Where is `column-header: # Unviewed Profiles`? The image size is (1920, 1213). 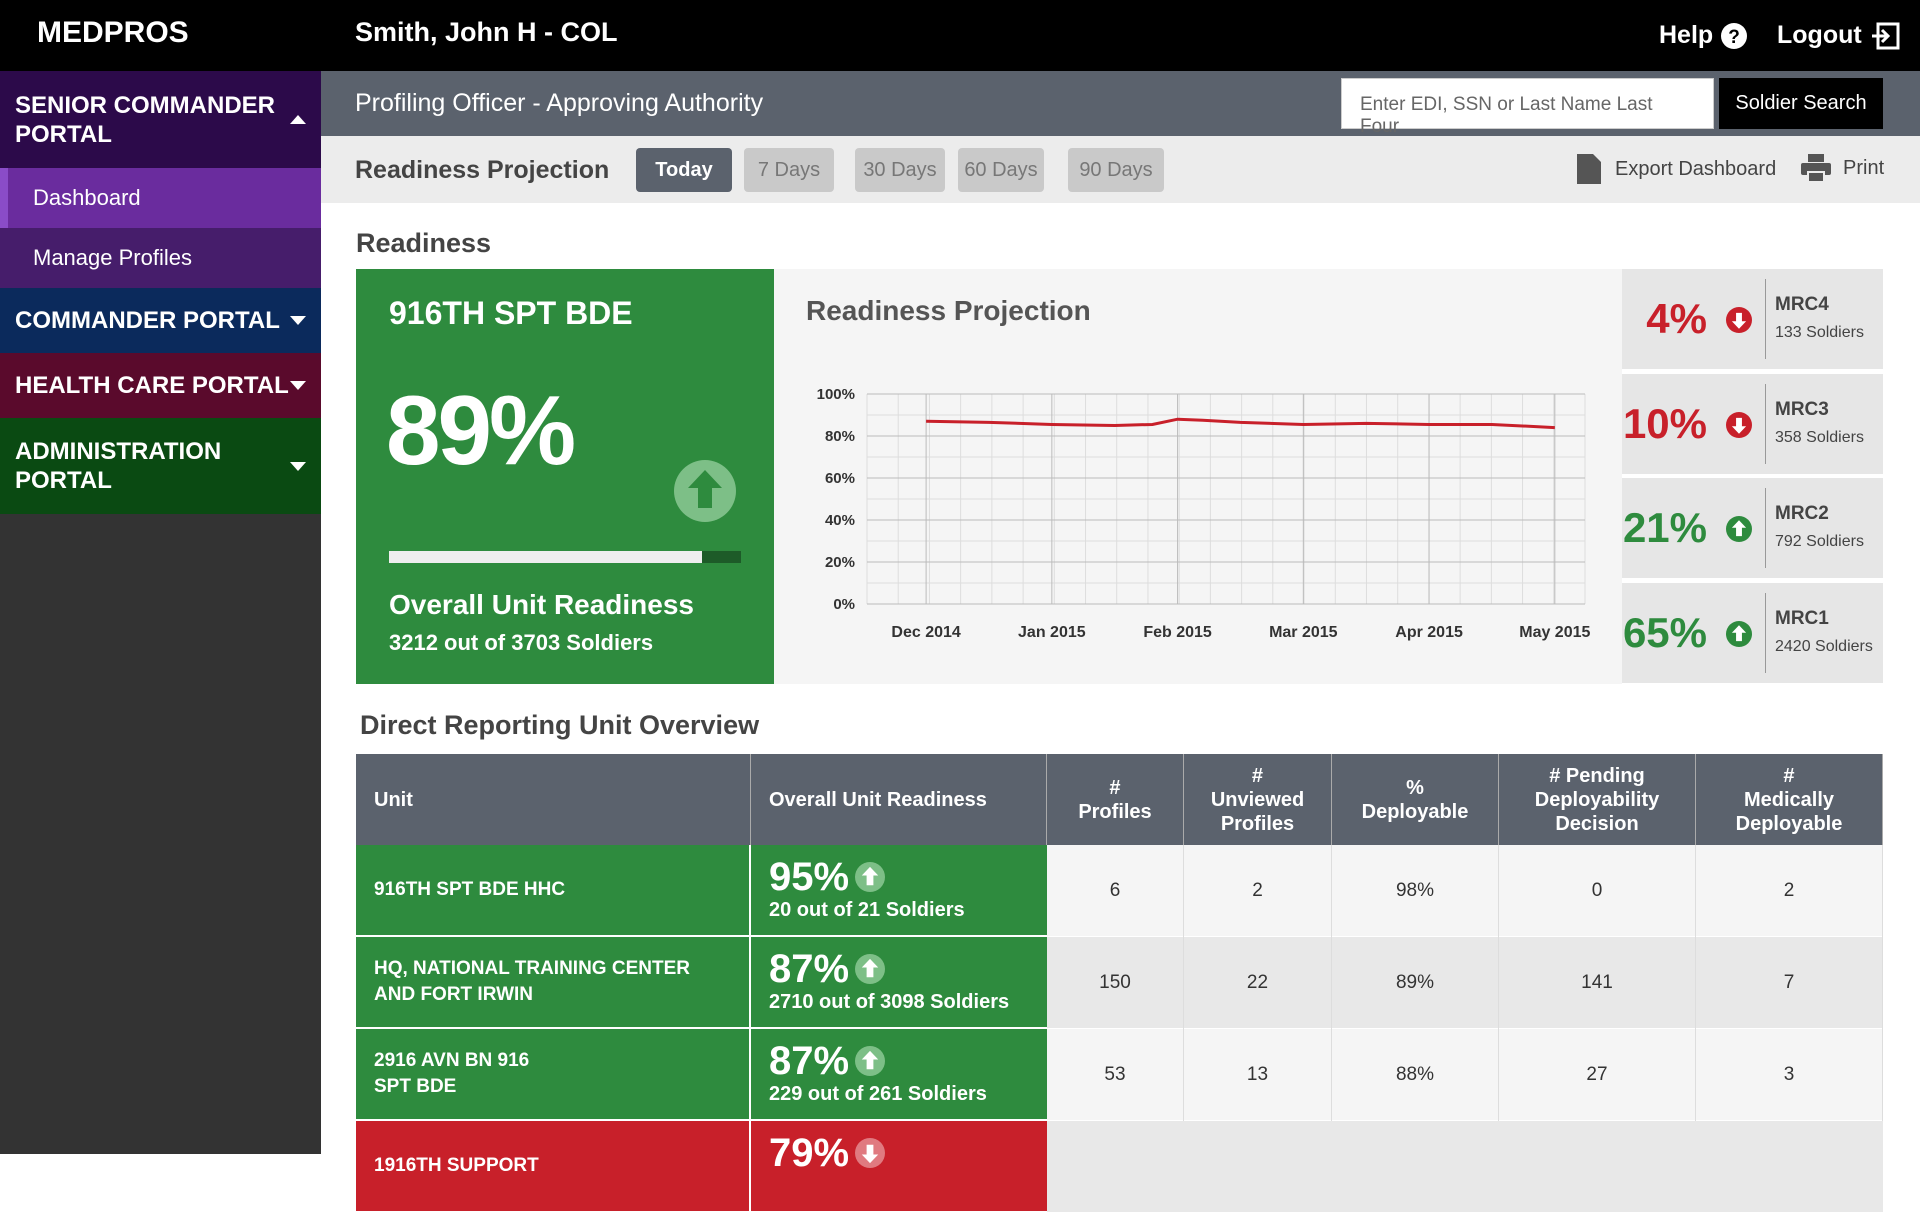 column-header: # Unviewed Profiles is located at coordinates (1258, 799).